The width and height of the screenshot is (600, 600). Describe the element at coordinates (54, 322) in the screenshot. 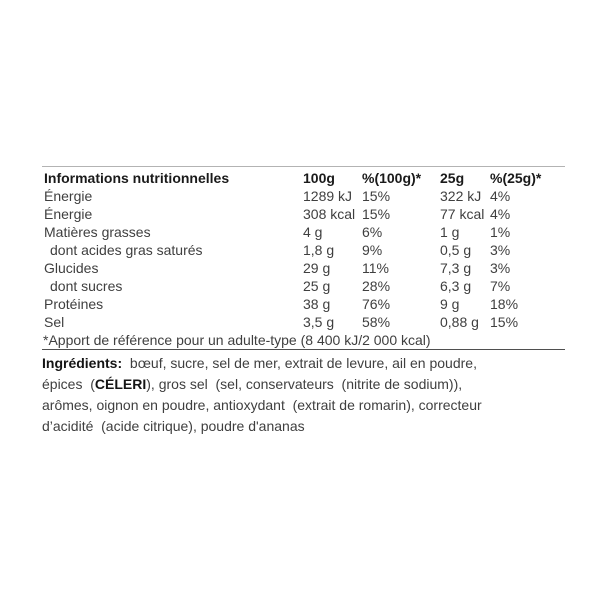

I see `row-label: Sel` at that location.